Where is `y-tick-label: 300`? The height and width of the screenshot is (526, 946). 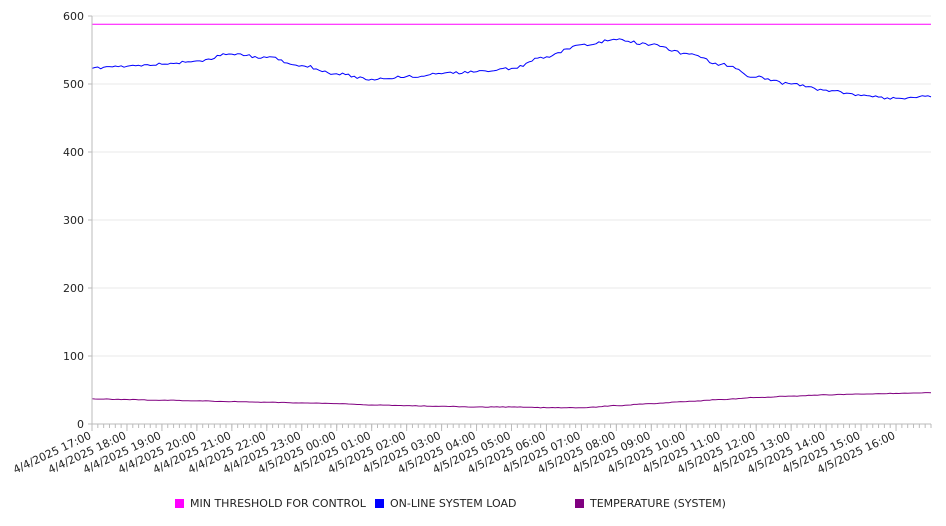
y-tick-label: 300 is located at coordinates (73, 220).